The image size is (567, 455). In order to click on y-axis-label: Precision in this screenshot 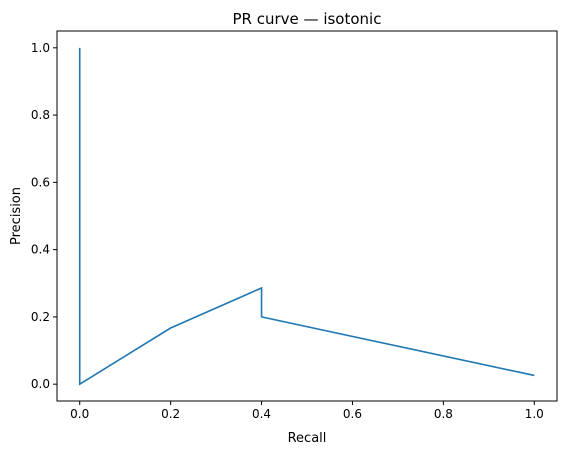, I will do `click(16, 216)`.